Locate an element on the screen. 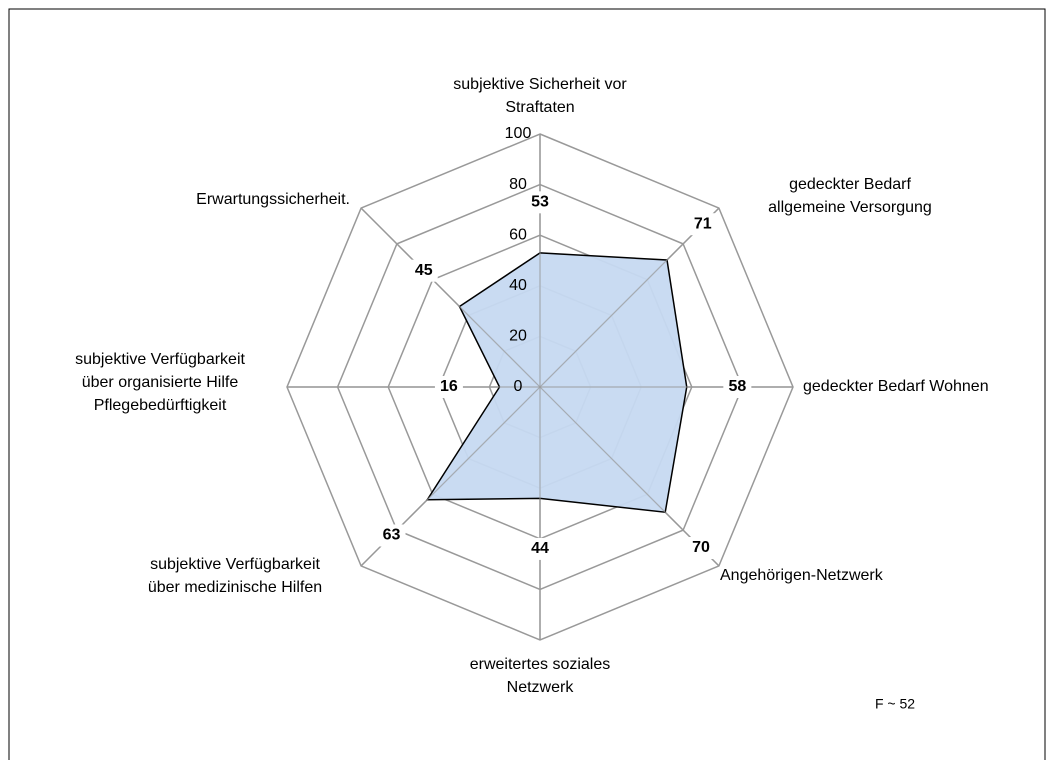 The height and width of the screenshot is (760, 1054). value-label: 44 is located at coordinates (540, 548).